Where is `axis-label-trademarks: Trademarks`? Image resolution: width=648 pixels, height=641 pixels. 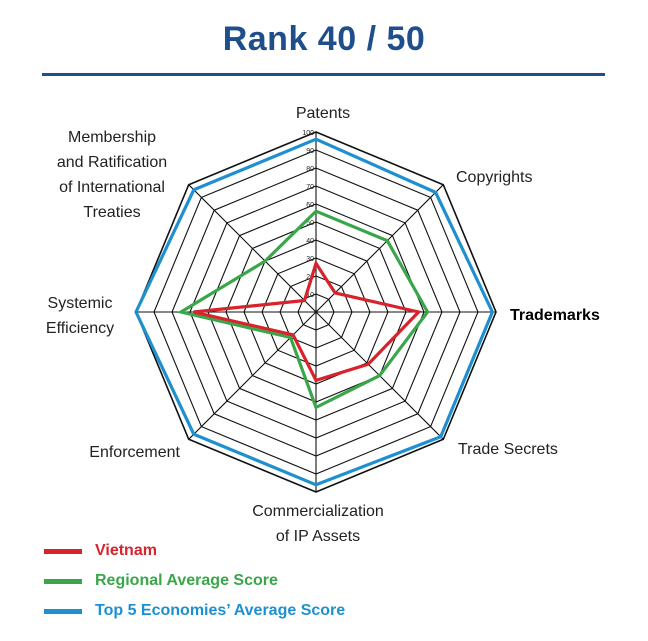
axis-label-trademarks: Trademarks is located at coordinates (555, 315).